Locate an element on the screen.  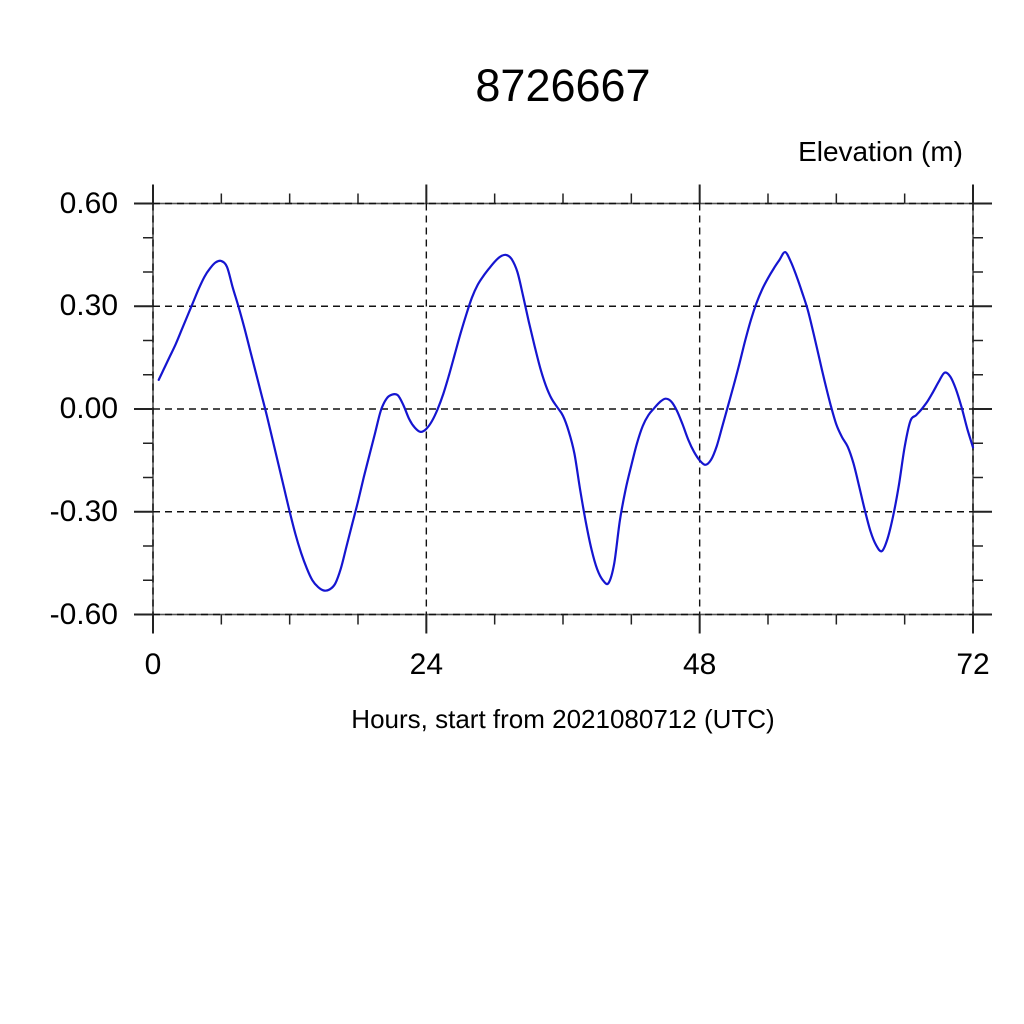
x-tick-label-72: 72 is located at coordinates (973, 664).